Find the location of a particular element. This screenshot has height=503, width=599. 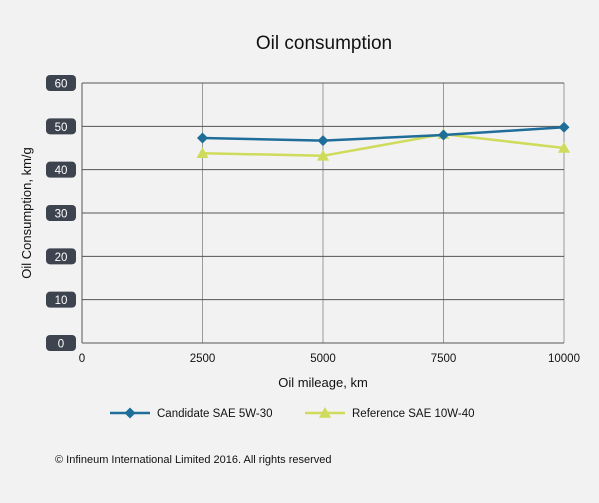

legend-item-reference: Reference SAE 10W-40 is located at coordinates (390, 413).